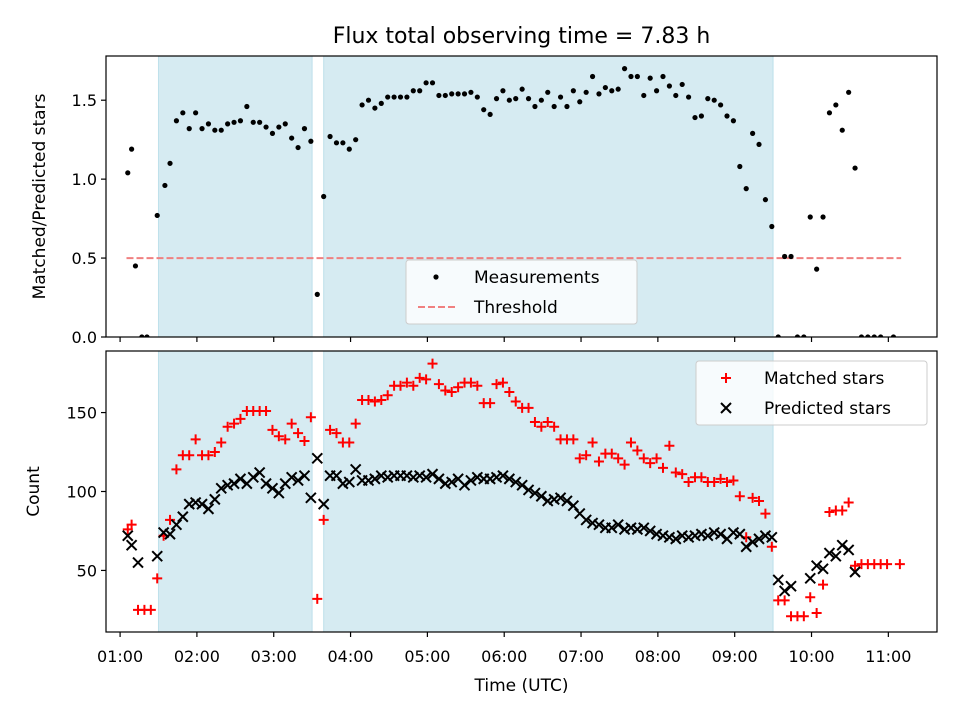 This screenshot has width=960, height=720. What do you see at coordinates (81, 492) in the screenshot?
I see `y-tick-label: 100` at bounding box center [81, 492].